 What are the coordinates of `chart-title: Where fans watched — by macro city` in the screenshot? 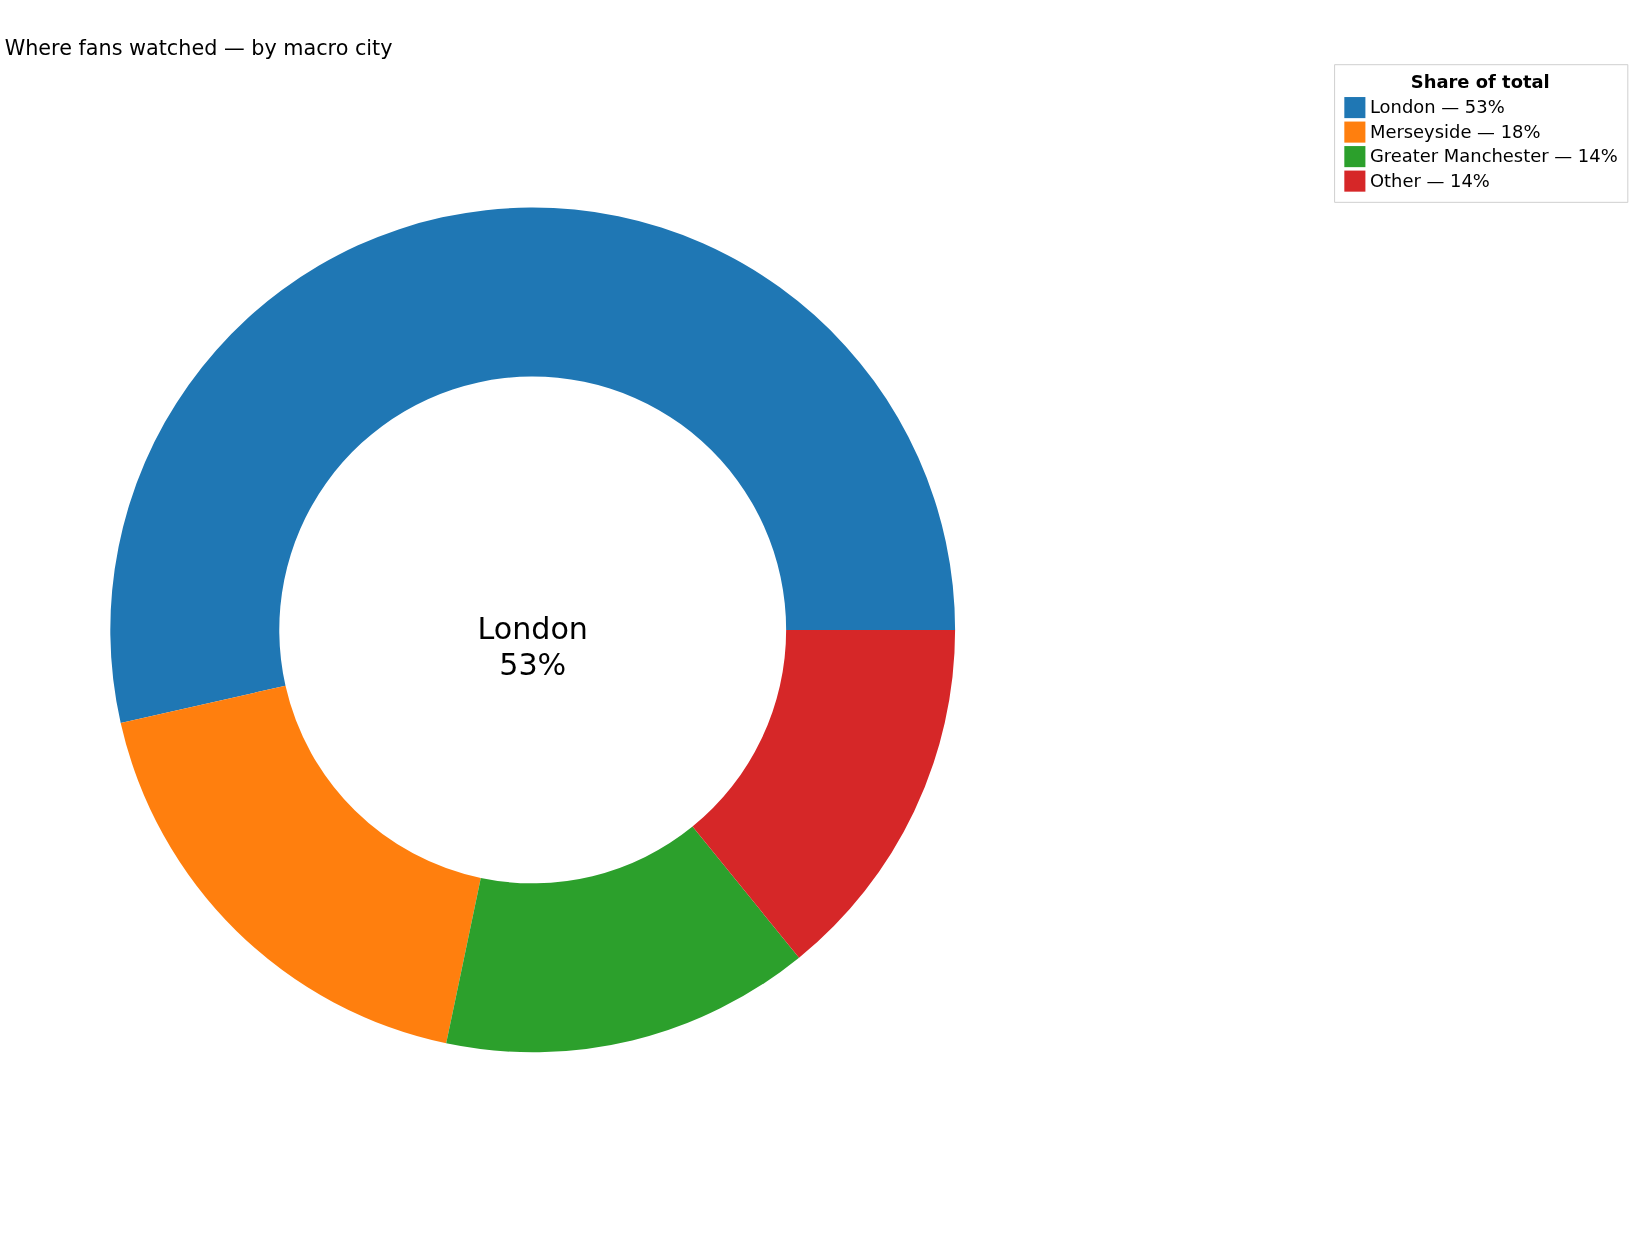 It's located at (198, 48).